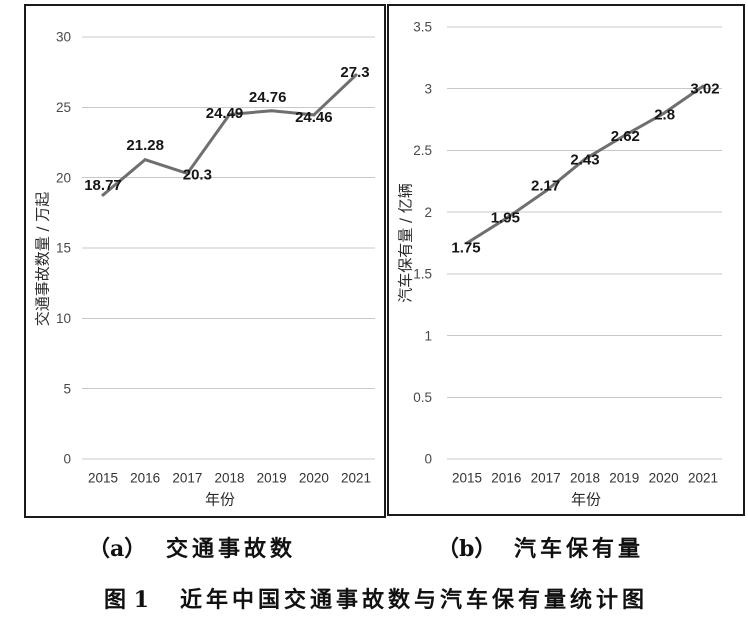 The height and width of the screenshot is (618, 748). What do you see at coordinates (422, 27) in the screenshot?
I see `chart-b-y-tick-label: 3.5` at bounding box center [422, 27].